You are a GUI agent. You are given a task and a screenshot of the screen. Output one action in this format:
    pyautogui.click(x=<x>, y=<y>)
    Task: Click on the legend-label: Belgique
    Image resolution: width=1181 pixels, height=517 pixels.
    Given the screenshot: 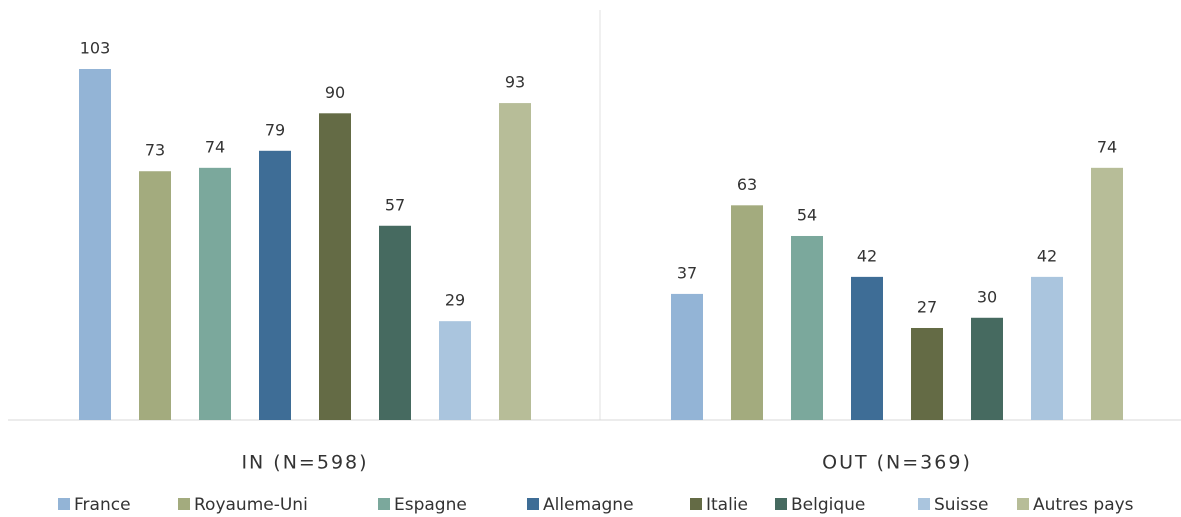 What is the action you would take?
    pyautogui.click(x=828, y=505)
    